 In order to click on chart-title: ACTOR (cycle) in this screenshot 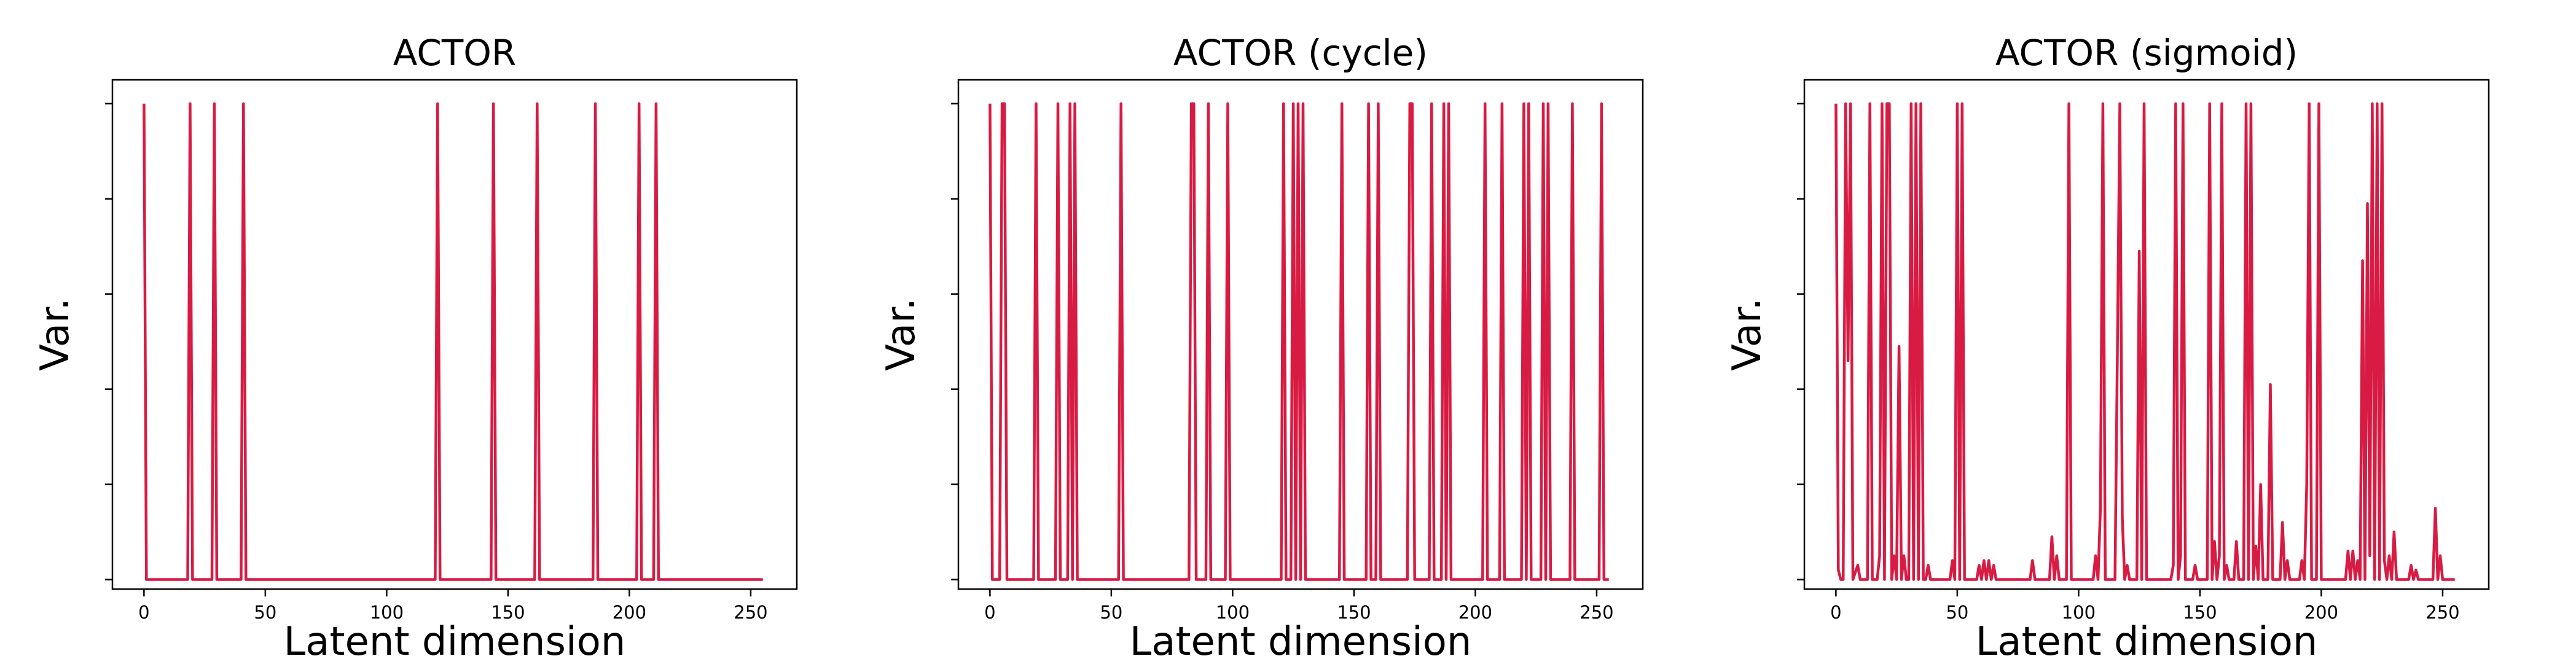, I will do `click(1300, 53)`.